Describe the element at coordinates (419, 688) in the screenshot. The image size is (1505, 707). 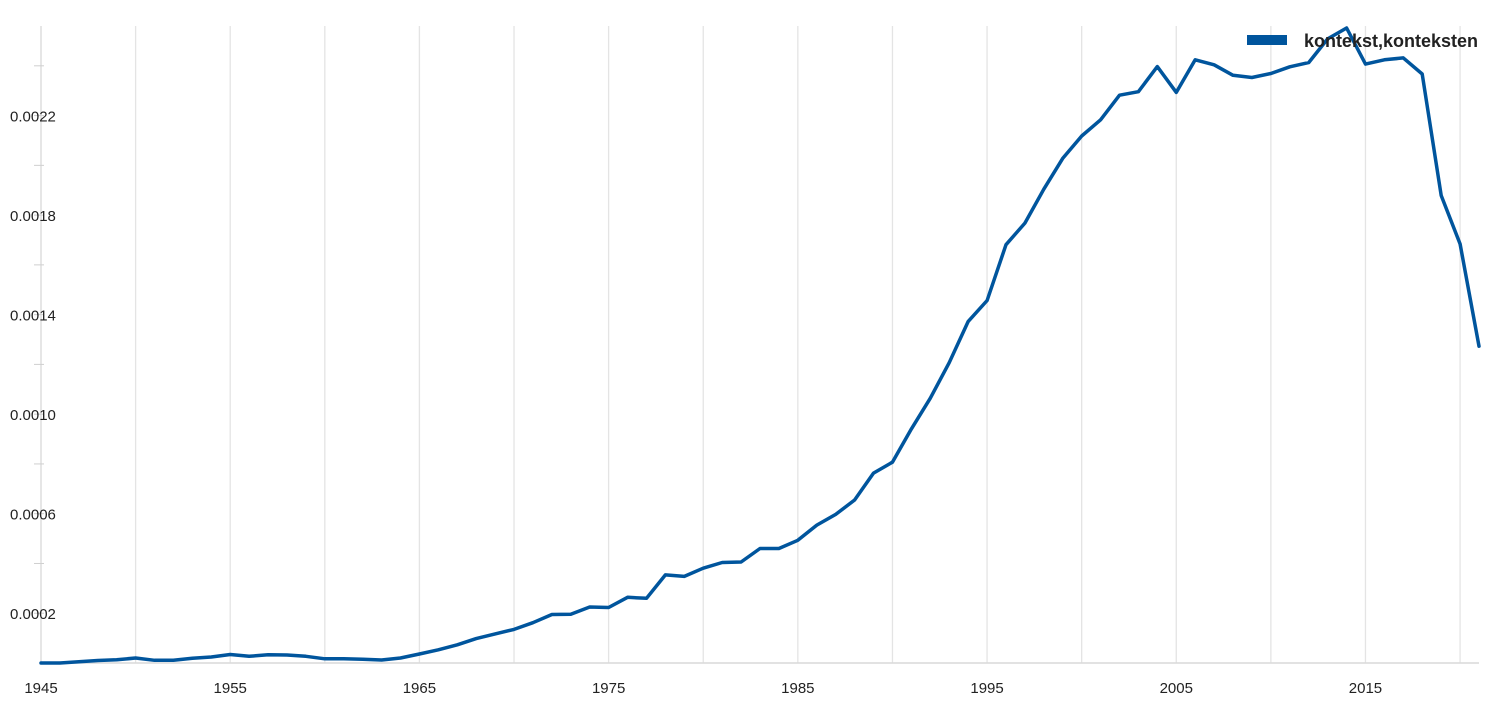
I see `x-tick-label: 1965` at that location.